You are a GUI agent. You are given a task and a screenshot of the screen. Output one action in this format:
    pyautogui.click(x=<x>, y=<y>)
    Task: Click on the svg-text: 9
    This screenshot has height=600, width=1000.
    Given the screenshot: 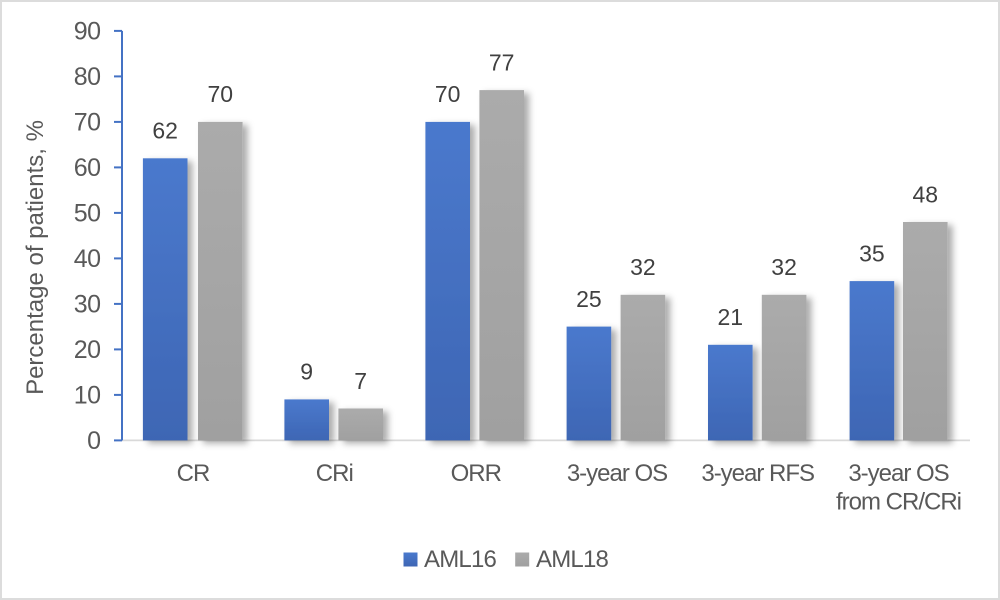 What is the action you would take?
    pyautogui.click(x=306, y=372)
    